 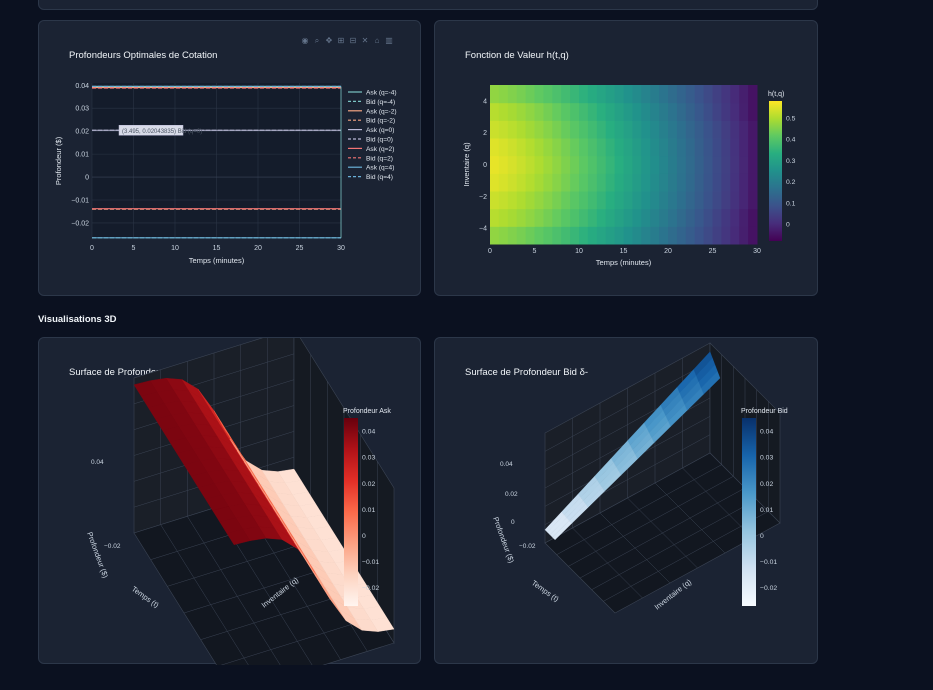 I want to click on plotly-logo-icon: ▥, so click(x=389, y=40).